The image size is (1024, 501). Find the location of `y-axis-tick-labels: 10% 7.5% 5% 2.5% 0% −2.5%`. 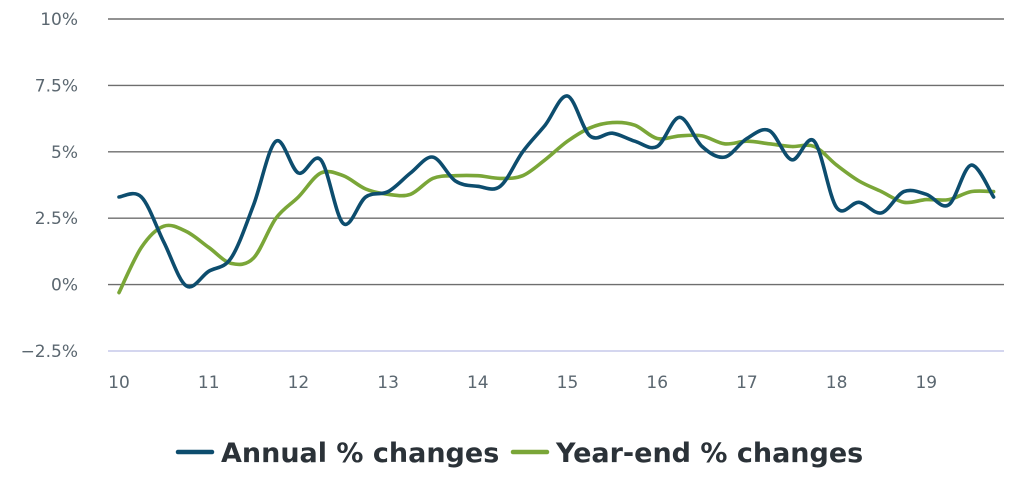

y-axis-tick-labels: 10% 7.5% 5% 2.5% 0% −2.5% is located at coordinates (49, 186).